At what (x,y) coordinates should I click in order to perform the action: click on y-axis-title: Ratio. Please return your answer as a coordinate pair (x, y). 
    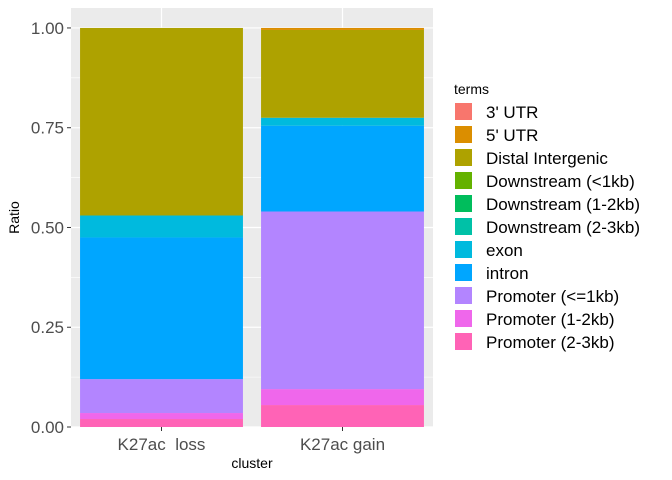
    Looking at the image, I should click on (14, 217).